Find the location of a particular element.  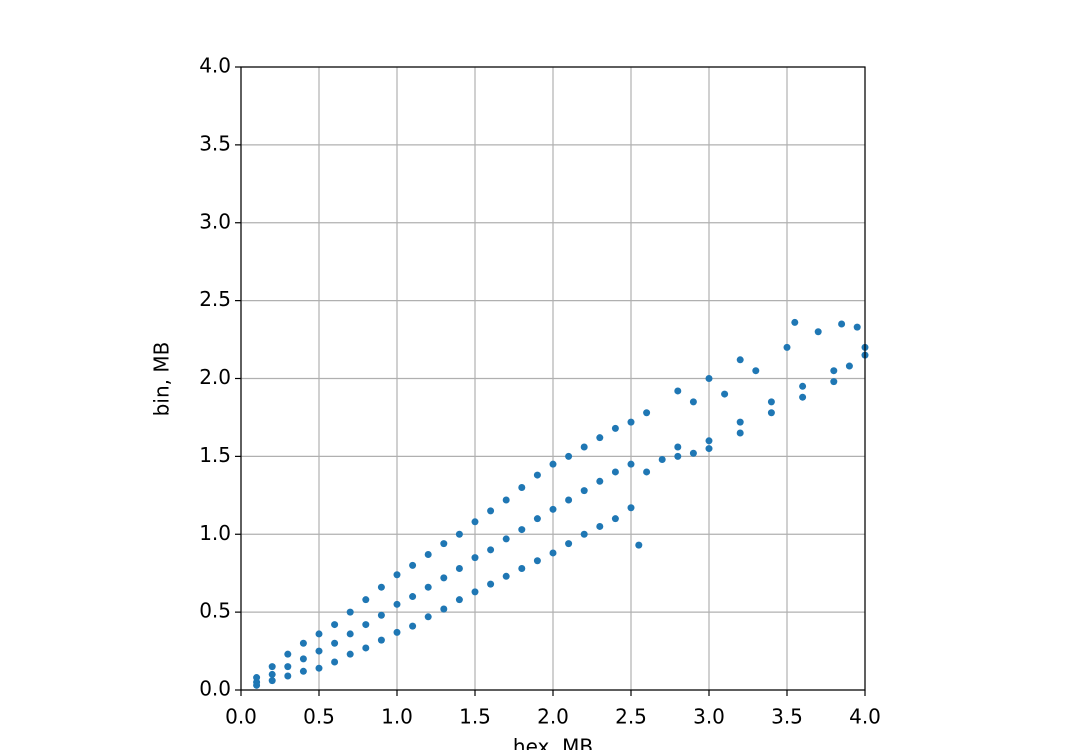

y-tick-label: 2.5 is located at coordinates (215, 299).